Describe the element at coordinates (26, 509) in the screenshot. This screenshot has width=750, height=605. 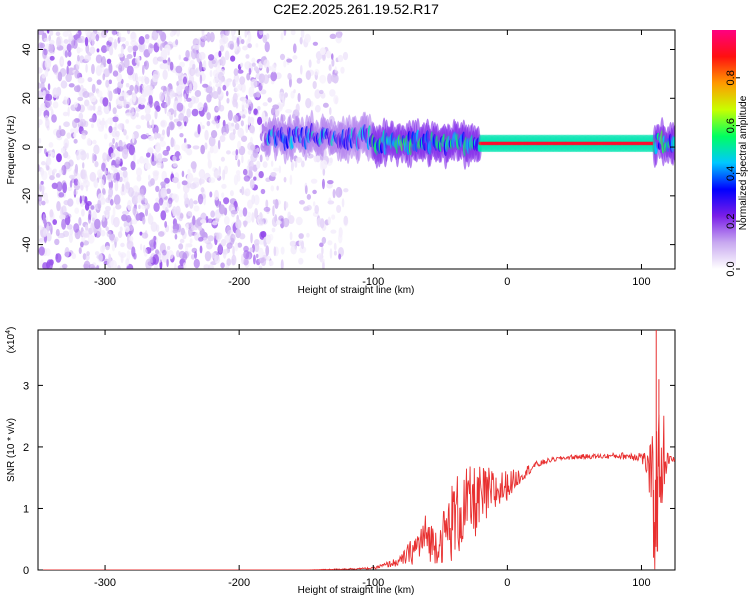
I see `snr-ytick-label: 1` at that location.